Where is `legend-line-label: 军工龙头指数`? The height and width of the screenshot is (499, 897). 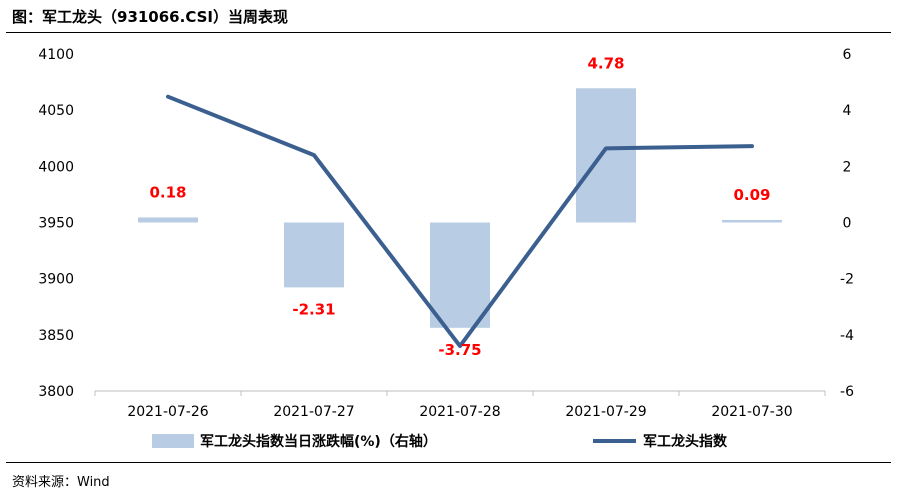 legend-line-label: 军工龙头指数 is located at coordinates (685, 441).